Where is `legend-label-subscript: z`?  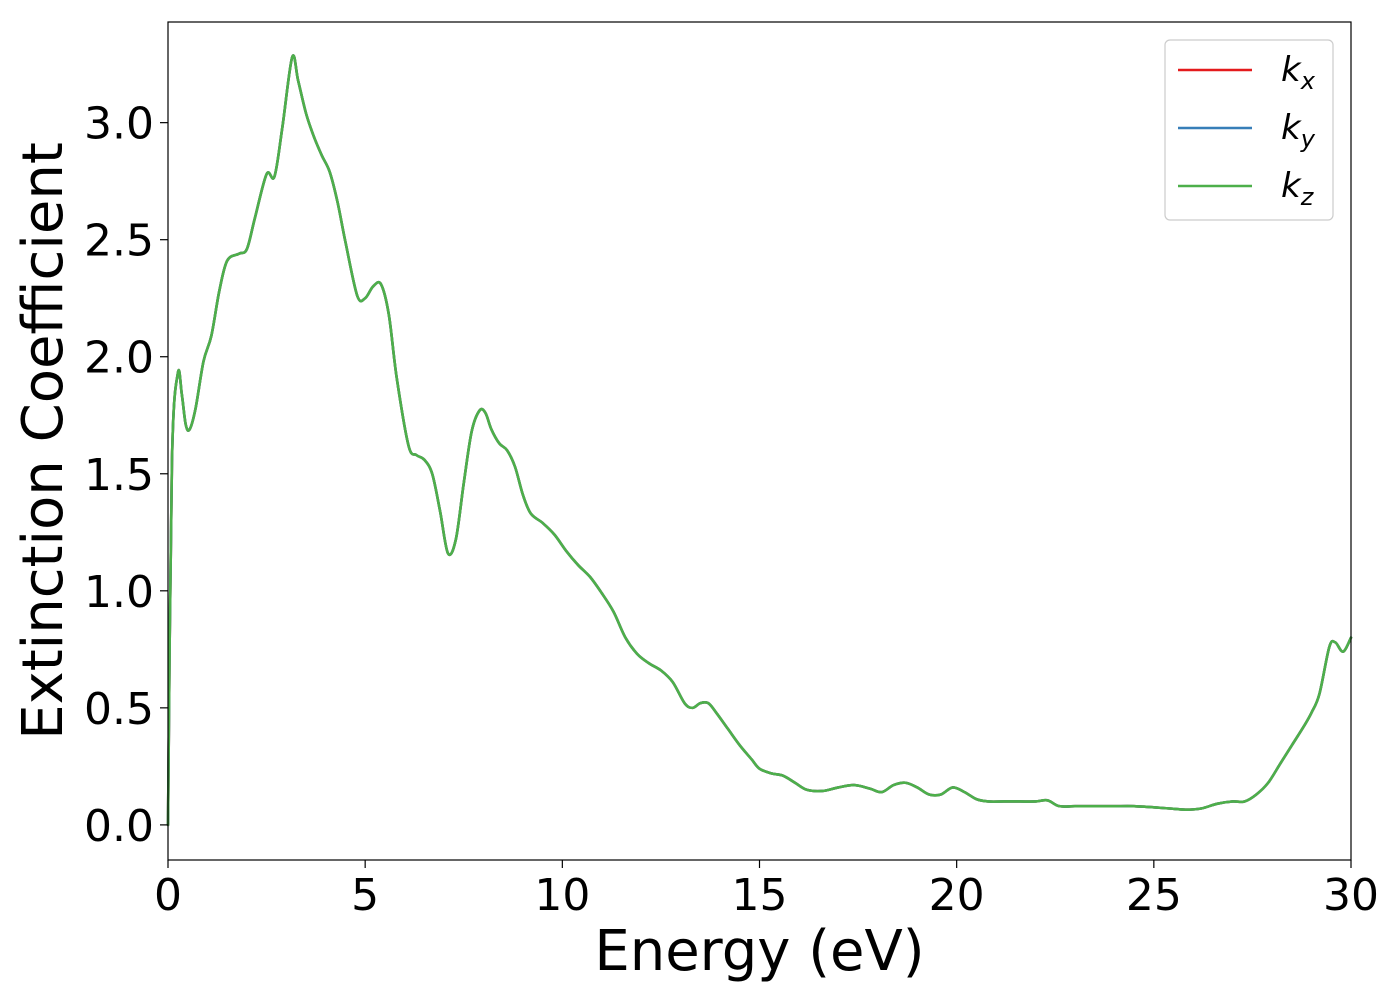 legend-label-subscript: z is located at coordinates (1307, 197).